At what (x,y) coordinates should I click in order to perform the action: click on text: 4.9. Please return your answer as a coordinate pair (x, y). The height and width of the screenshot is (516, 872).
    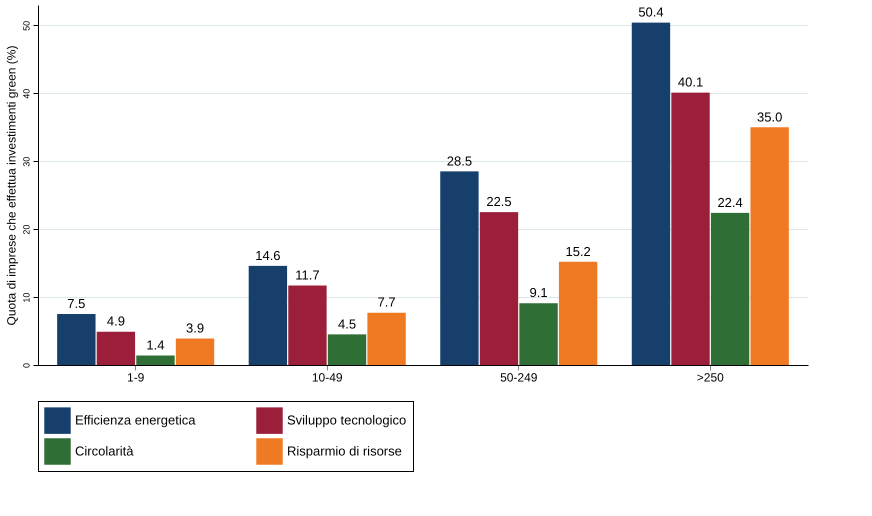
    Looking at the image, I should click on (115, 321).